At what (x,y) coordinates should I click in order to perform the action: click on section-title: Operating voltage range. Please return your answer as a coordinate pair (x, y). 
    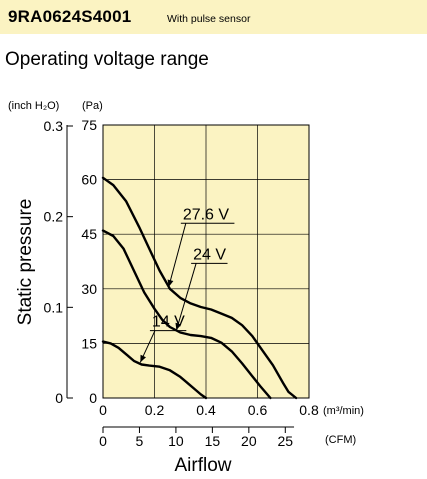
    Looking at the image, I should click on (107, 59).